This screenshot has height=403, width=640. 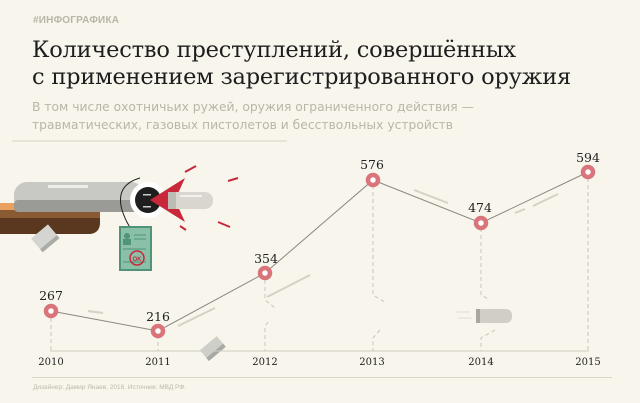 I want to click on marker-2011, so click(x=158, y=331).